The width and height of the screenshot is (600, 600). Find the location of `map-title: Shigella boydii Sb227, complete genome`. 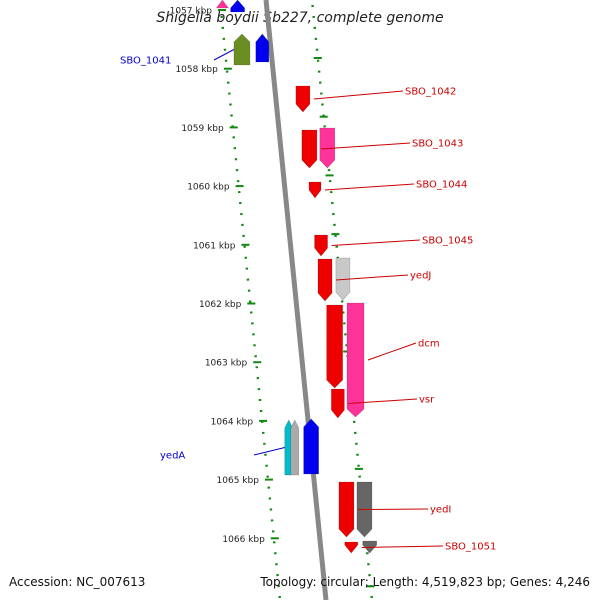

map-title: Shigella boydii Sb227, complete genome is located at coordinates (300, 18).